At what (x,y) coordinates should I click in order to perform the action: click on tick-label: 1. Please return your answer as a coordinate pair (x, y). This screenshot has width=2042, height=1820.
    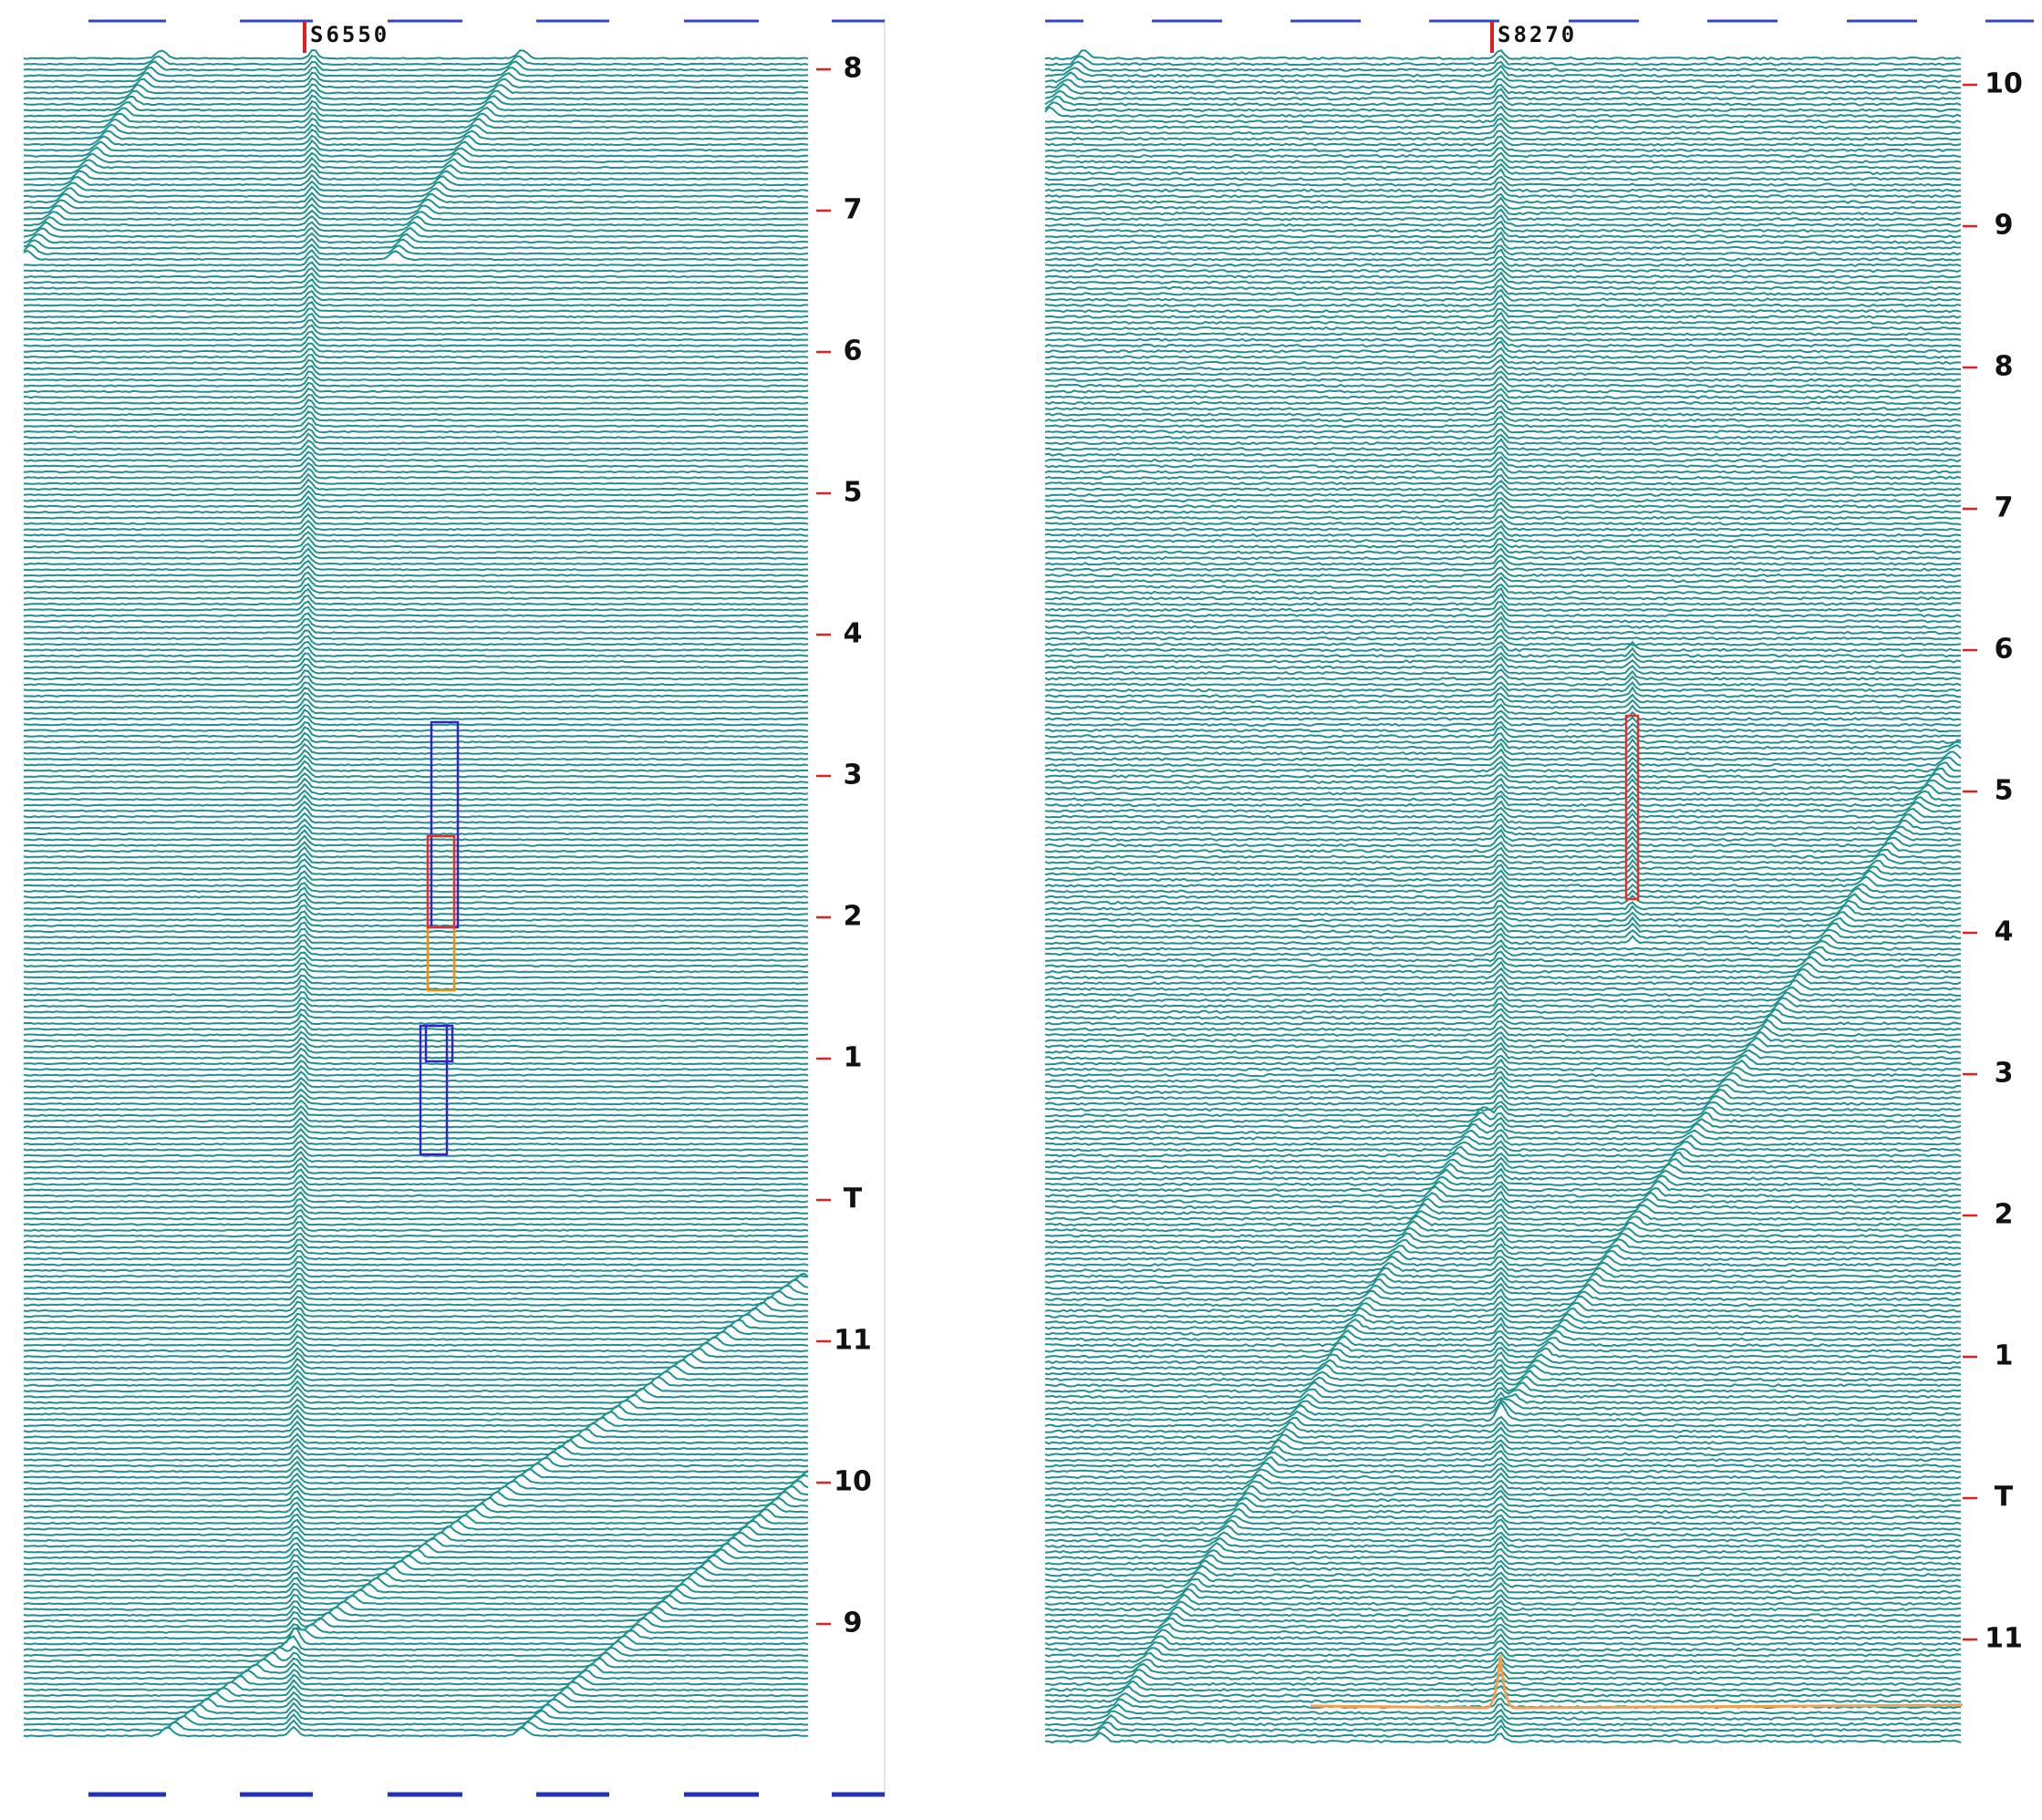
    Looking at the image, I should click on (853, 1058).